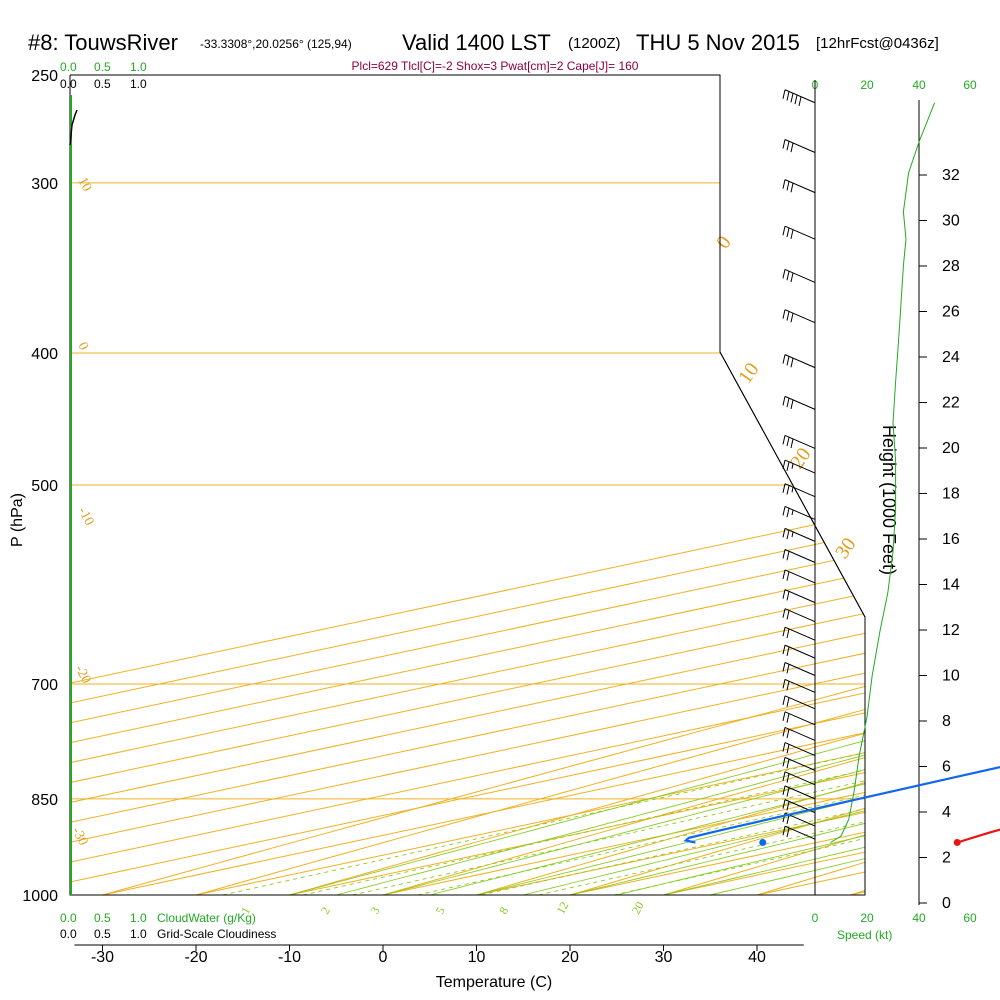 Image resolution: width=1000 pixels, height=1000 pixels. I want to click on wind-speed-tick-bottom-1: 20, so click(867, 918).